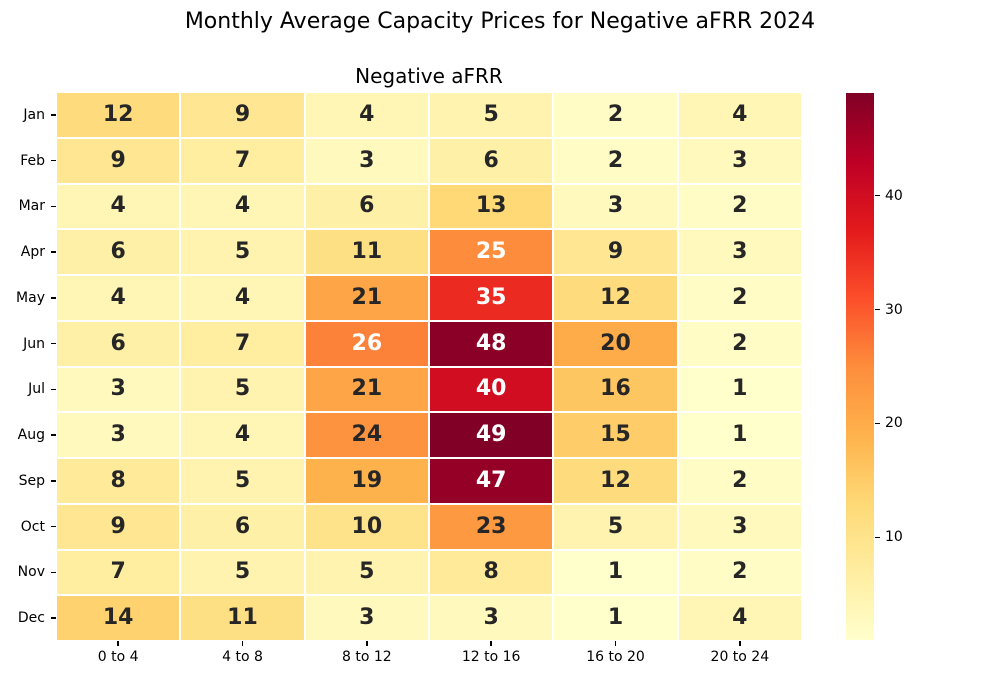 Image resolution: width=1000 pixels, height=700 pixels. What do you see at coordinates (615, 115) in the screenshot?
I see `heatmap-cell-jan-16-to-20: 2` at bounding box center [615, 115].